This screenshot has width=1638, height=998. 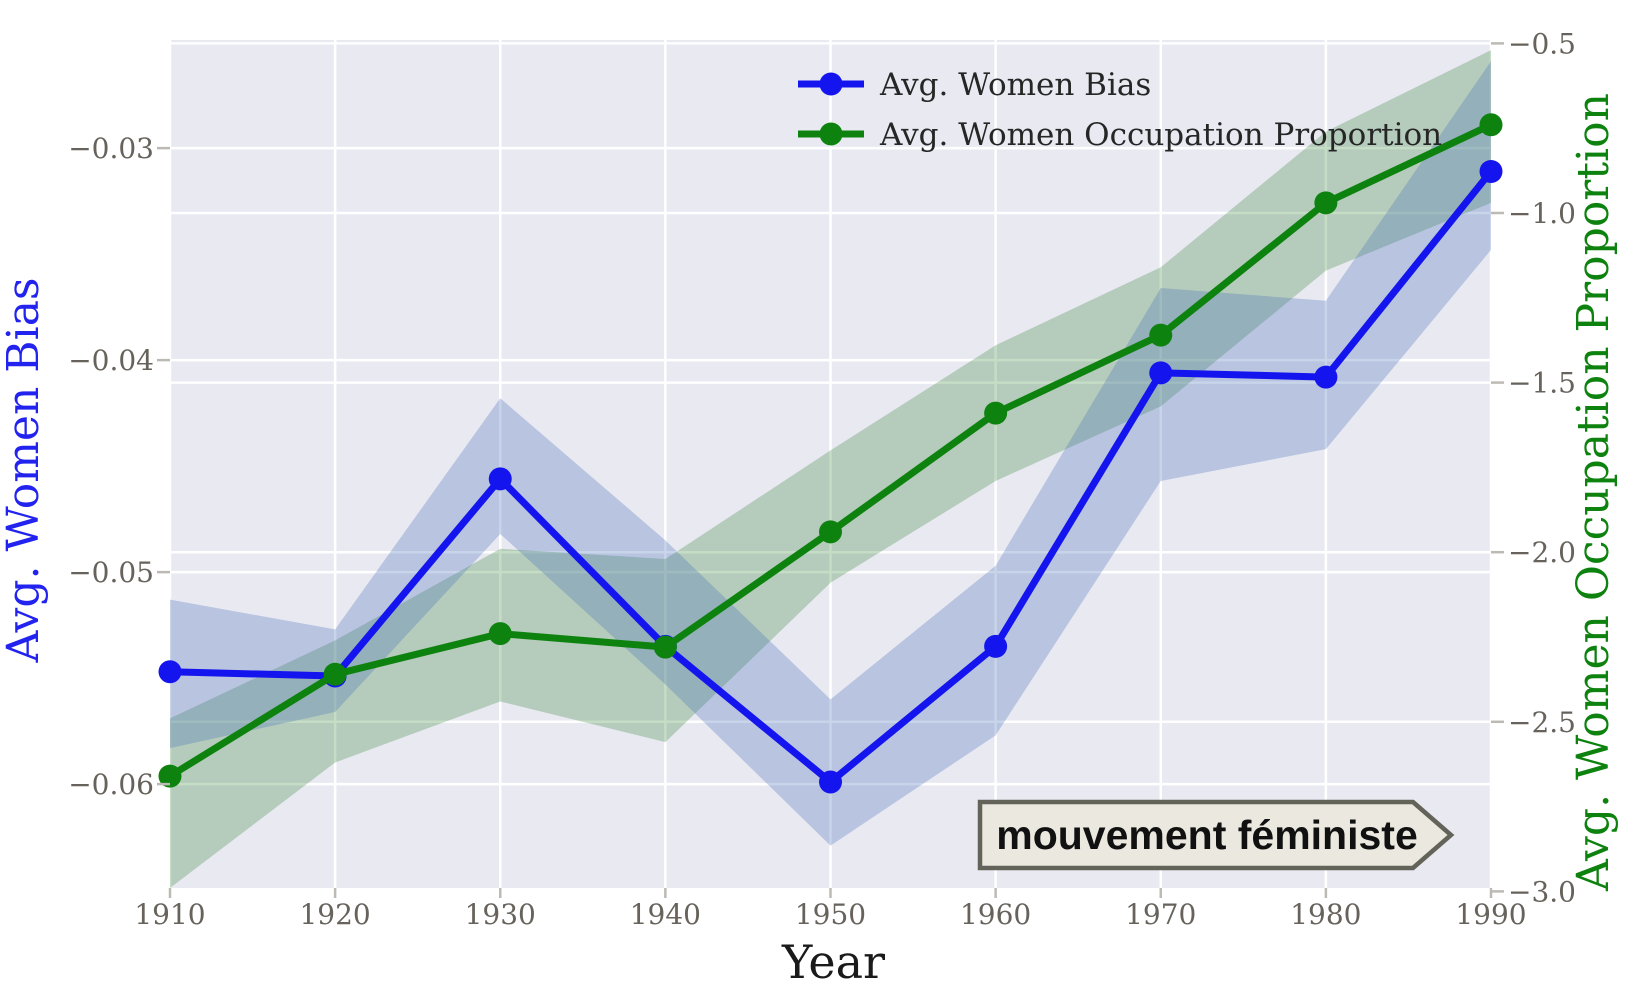 I want to click on x-tick-label: 1950, so click(x=830, y=914).